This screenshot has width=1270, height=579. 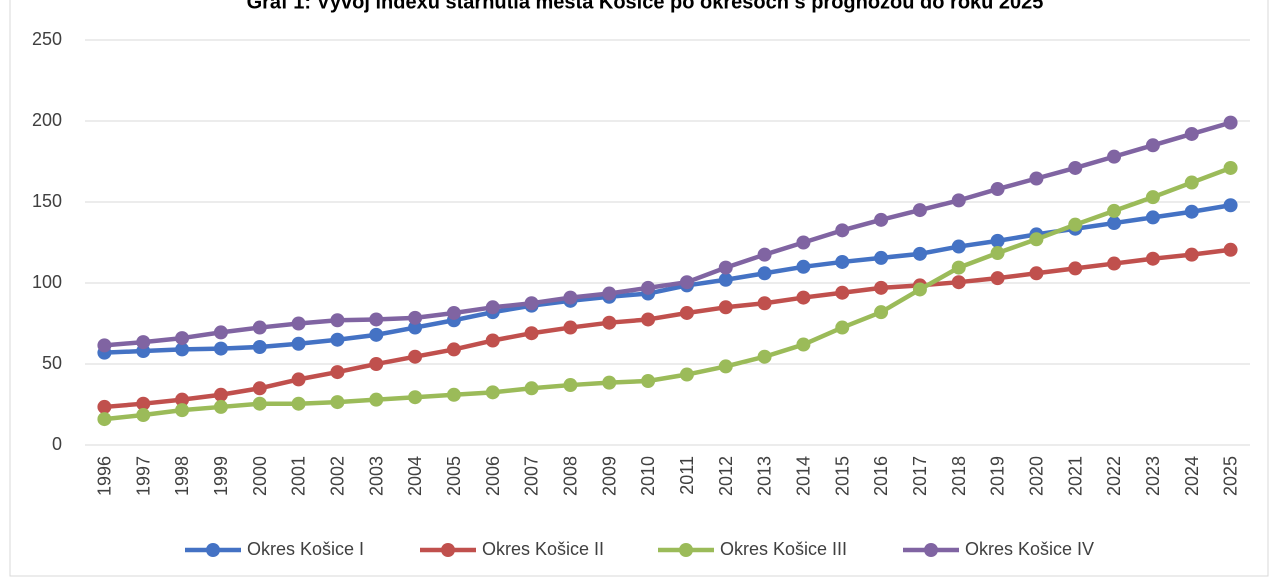 I want to click on x-tick-label: 1996, so click(x=104, y=476).